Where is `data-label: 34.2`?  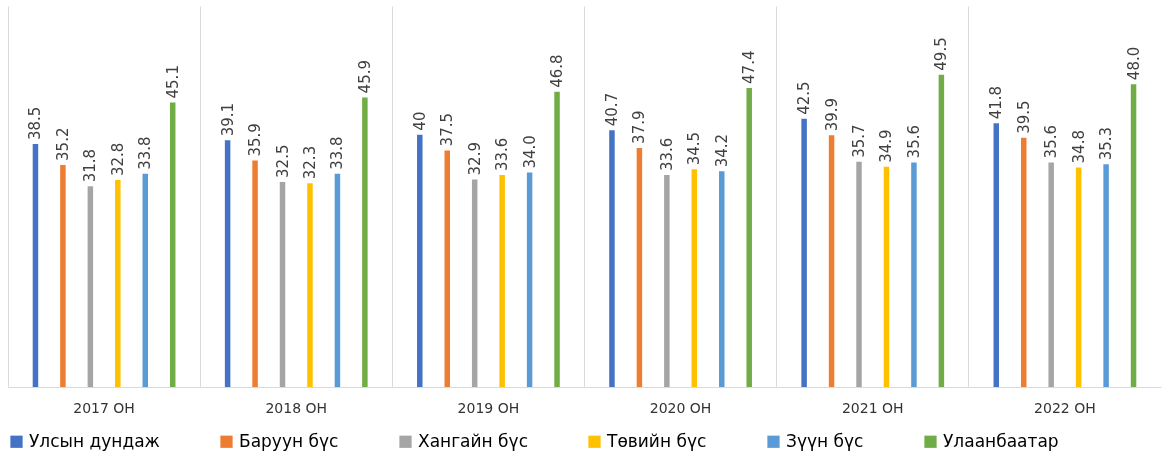
data-label: 34.2 is located at coordinates (721, 150).